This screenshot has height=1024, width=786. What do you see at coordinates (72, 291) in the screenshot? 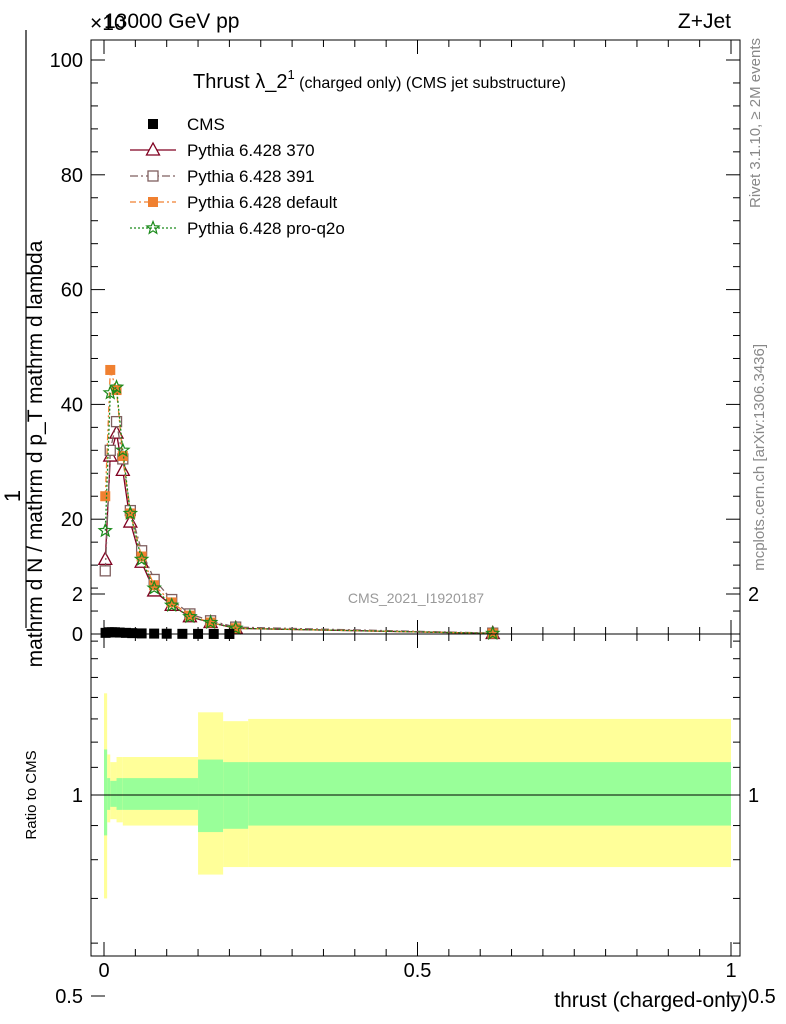
I see `main-y-tick-label: 60` at bounding box center [72, 291].